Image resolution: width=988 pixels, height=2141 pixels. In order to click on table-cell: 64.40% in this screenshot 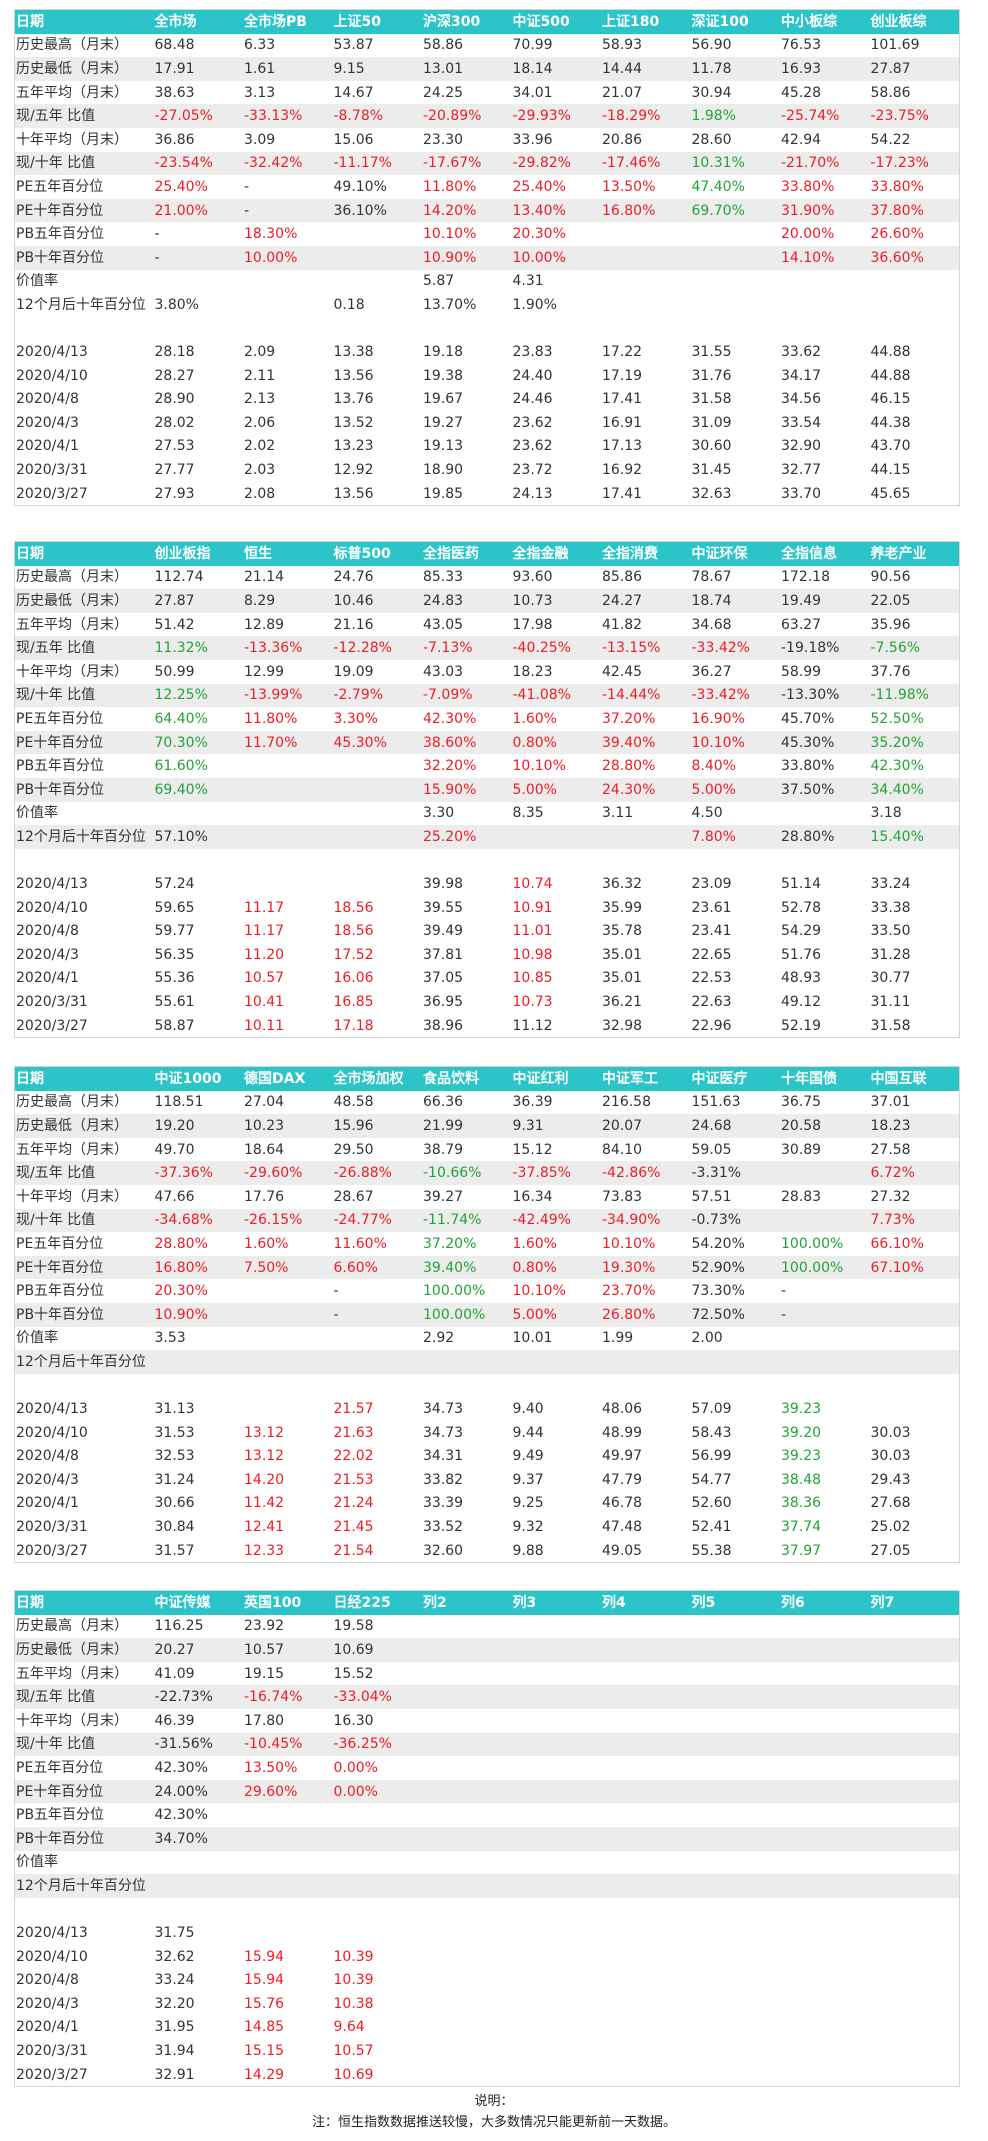, I will do `click(181, 718)`.